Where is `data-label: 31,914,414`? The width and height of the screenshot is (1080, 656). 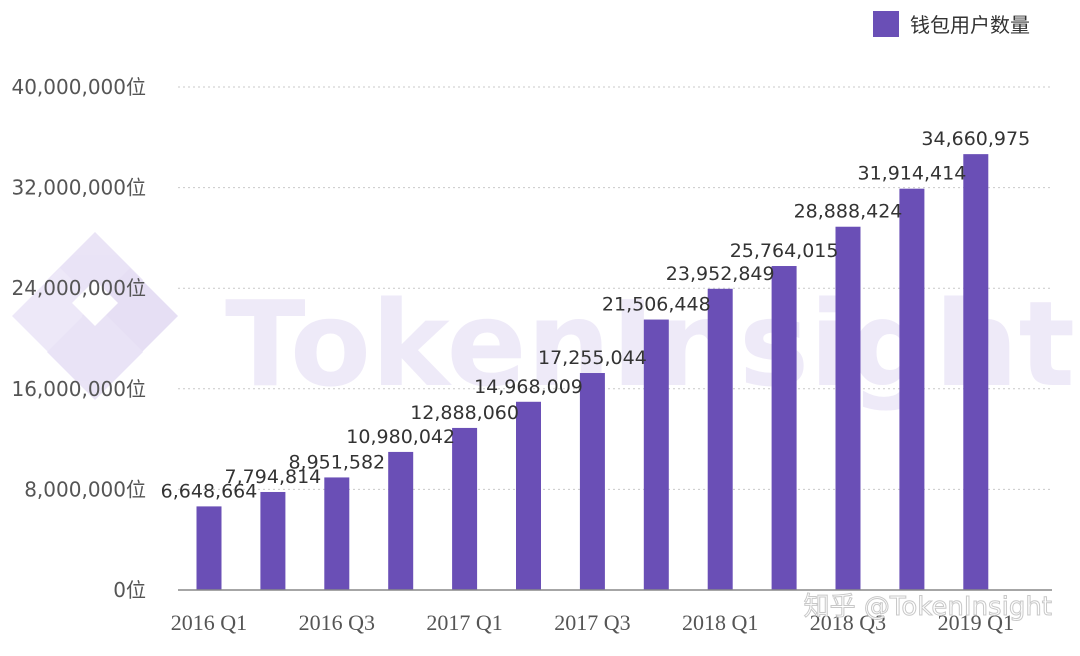 data-label: 31,914,414 is located at coordinates (912, 174).